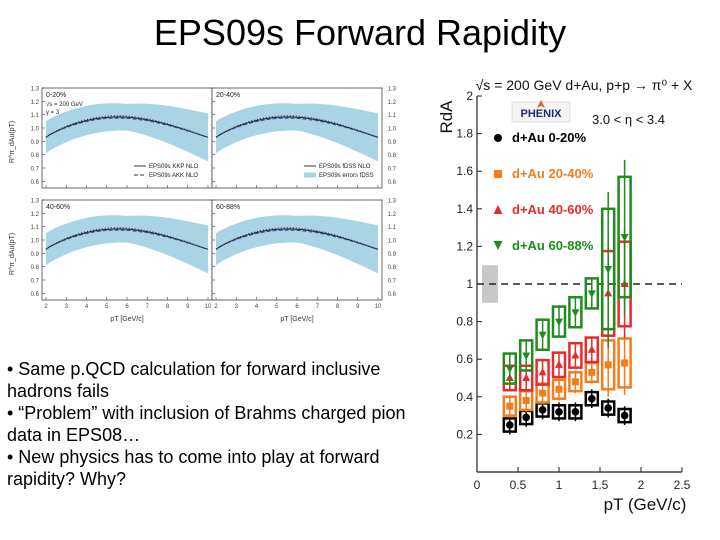 This screenshot has width=720, height=540. Describe the element at coordinates (682, 485) in the screenshot. I see `x-tick-label: 2.5` at that location.